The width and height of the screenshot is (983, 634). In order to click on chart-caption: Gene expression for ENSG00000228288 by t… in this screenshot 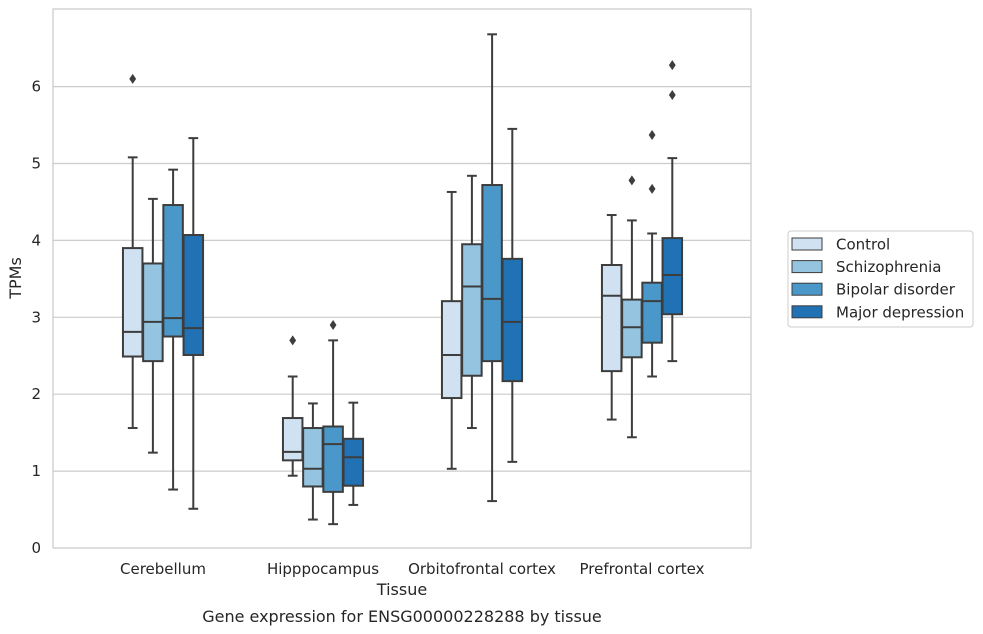, I will do `click(402, 616)`.